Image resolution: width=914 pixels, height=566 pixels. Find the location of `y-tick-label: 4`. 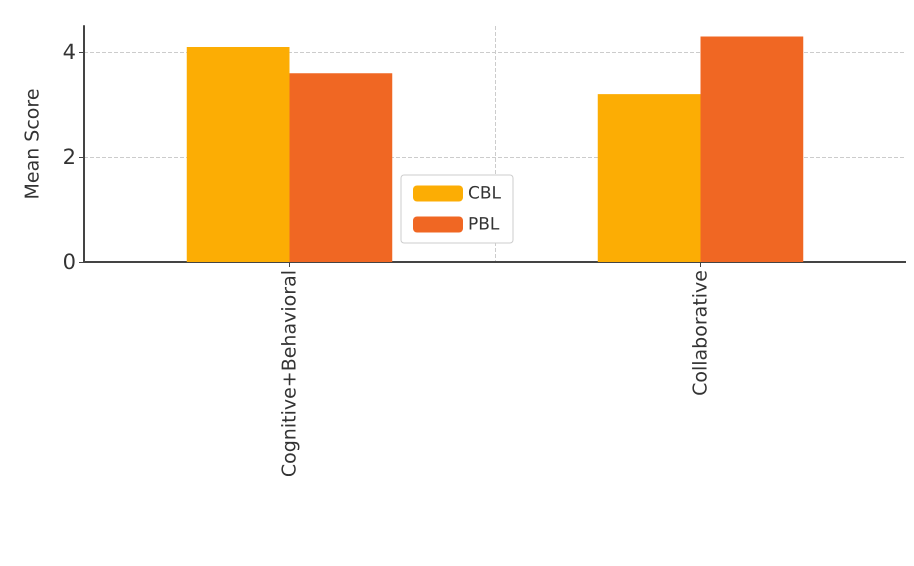

y-tick-label: 4 is located at coordinates (69, 52).